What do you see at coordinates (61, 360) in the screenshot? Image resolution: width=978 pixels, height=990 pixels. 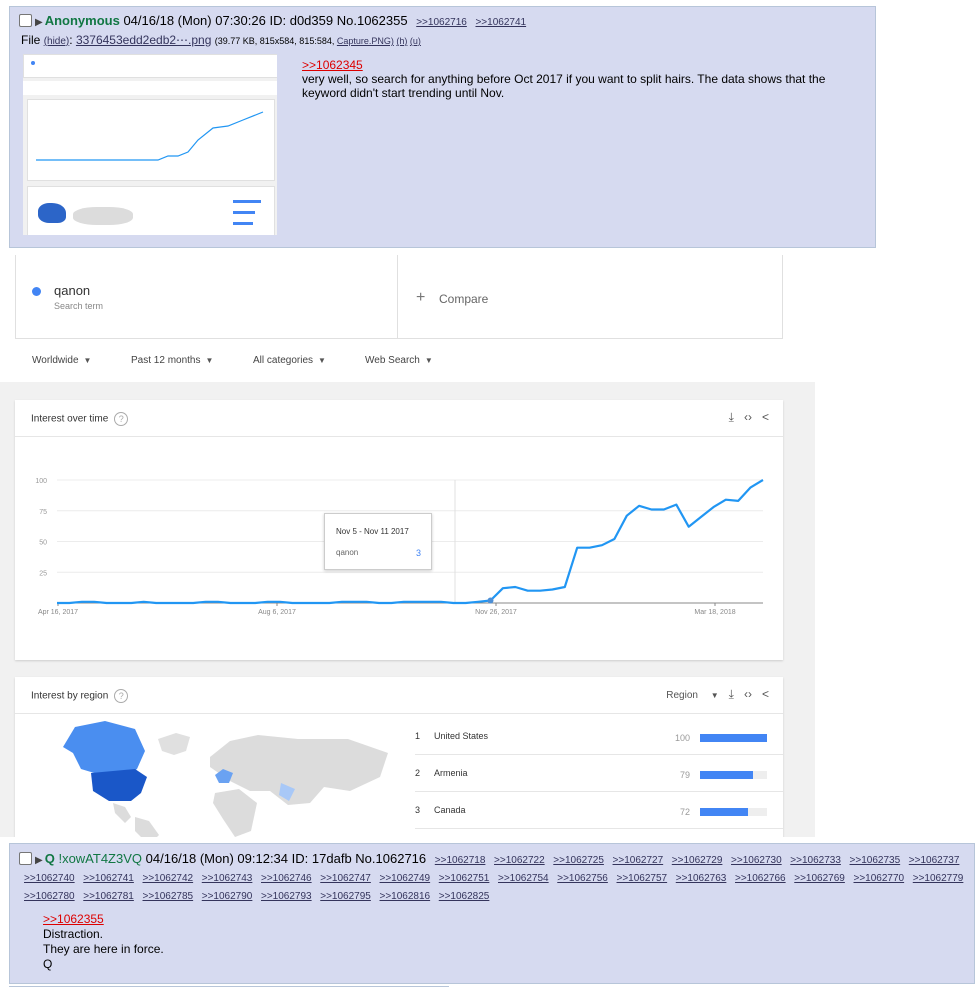 I see `filter-geo: Worldwide ▼` at bounding box center [61, 360].